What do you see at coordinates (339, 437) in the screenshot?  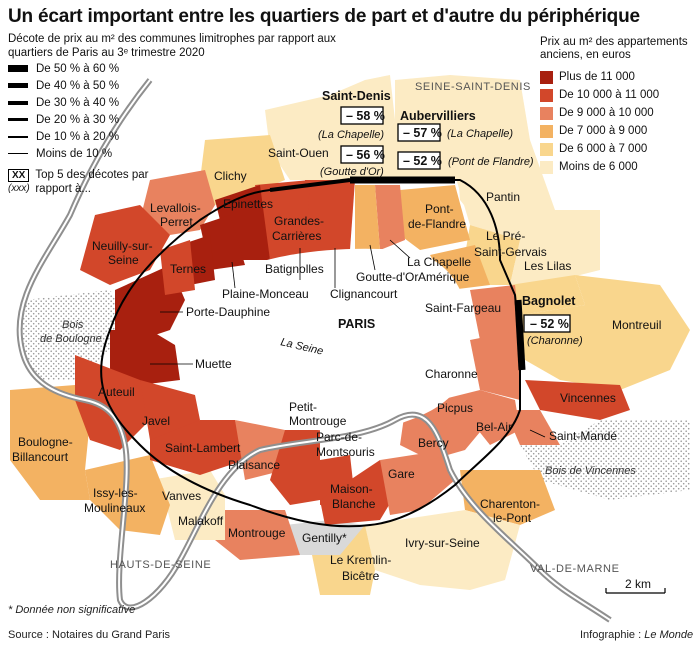 I see `quartier-parc-montsouris-1: Parc-de-` at bounding box center [339, 437].